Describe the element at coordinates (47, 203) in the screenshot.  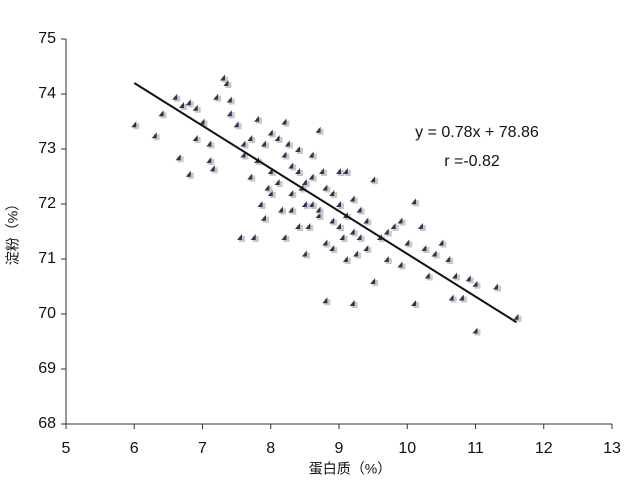
I see `y-tick-label: 72` at that location.